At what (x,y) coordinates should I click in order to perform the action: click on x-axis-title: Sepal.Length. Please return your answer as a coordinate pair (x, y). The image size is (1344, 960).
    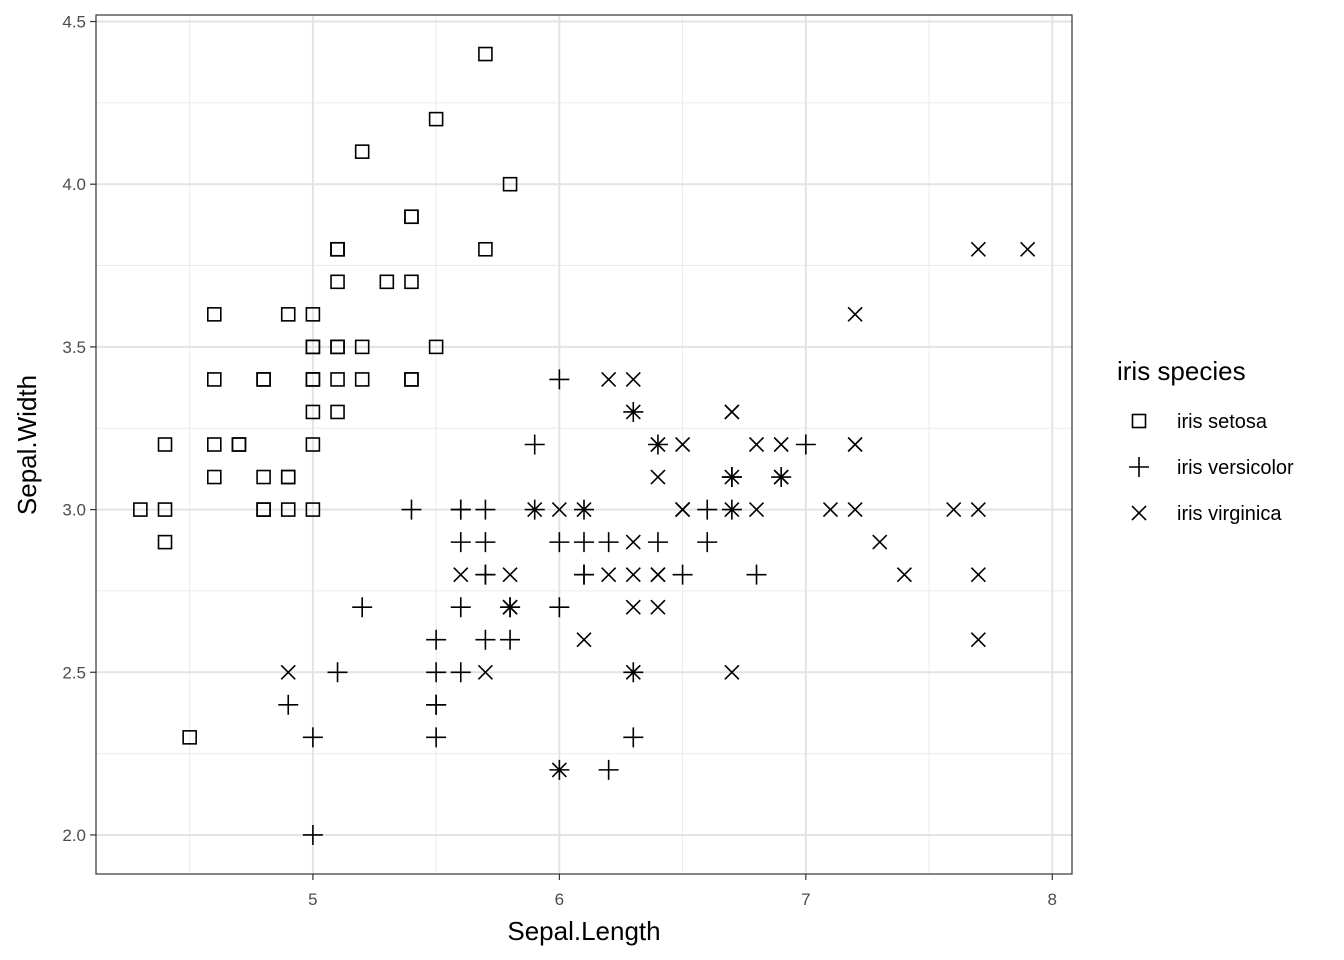
    Looking at the image, I should click on (583, 931).